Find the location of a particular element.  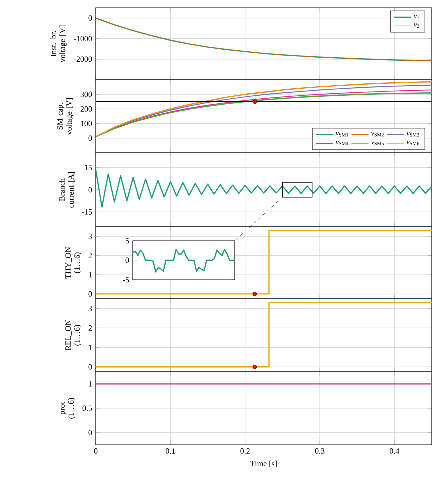

y-axis-title: Branch current [A] is located at coordinates (67, 190).